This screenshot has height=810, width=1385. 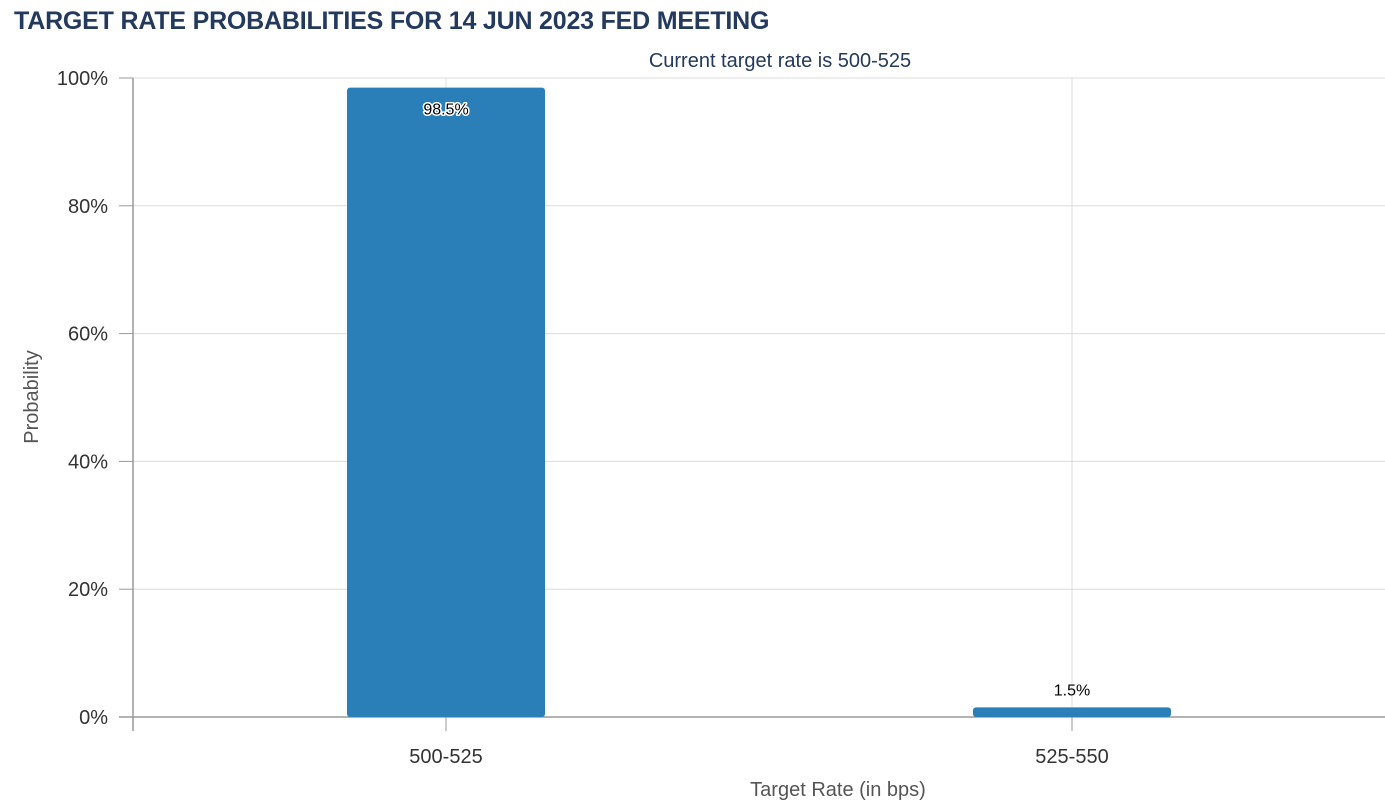 I want to click on x-axis-title: Target Rate (in bps), so click(x=838, y=790).